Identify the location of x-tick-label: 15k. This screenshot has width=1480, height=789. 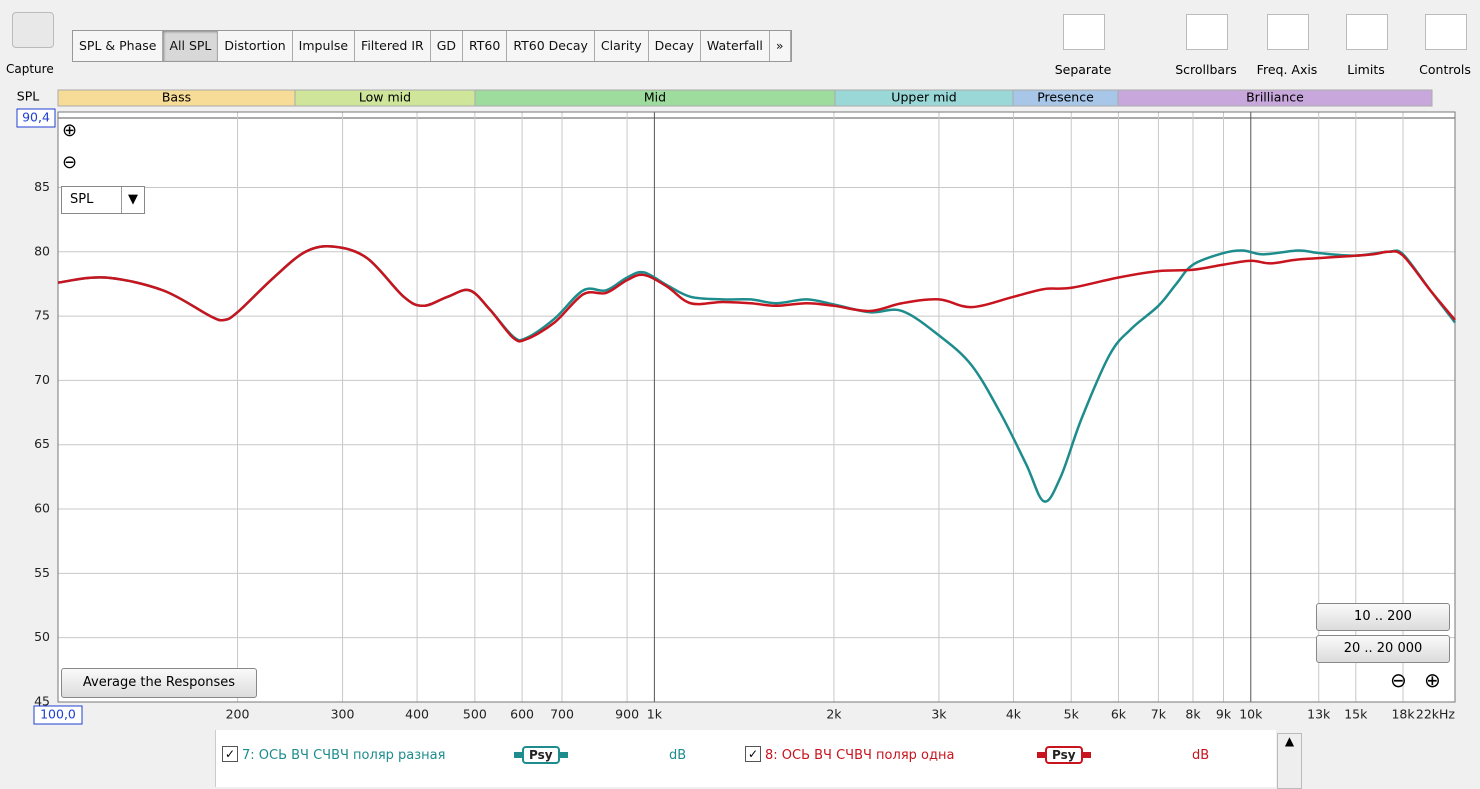
(1356, 714).